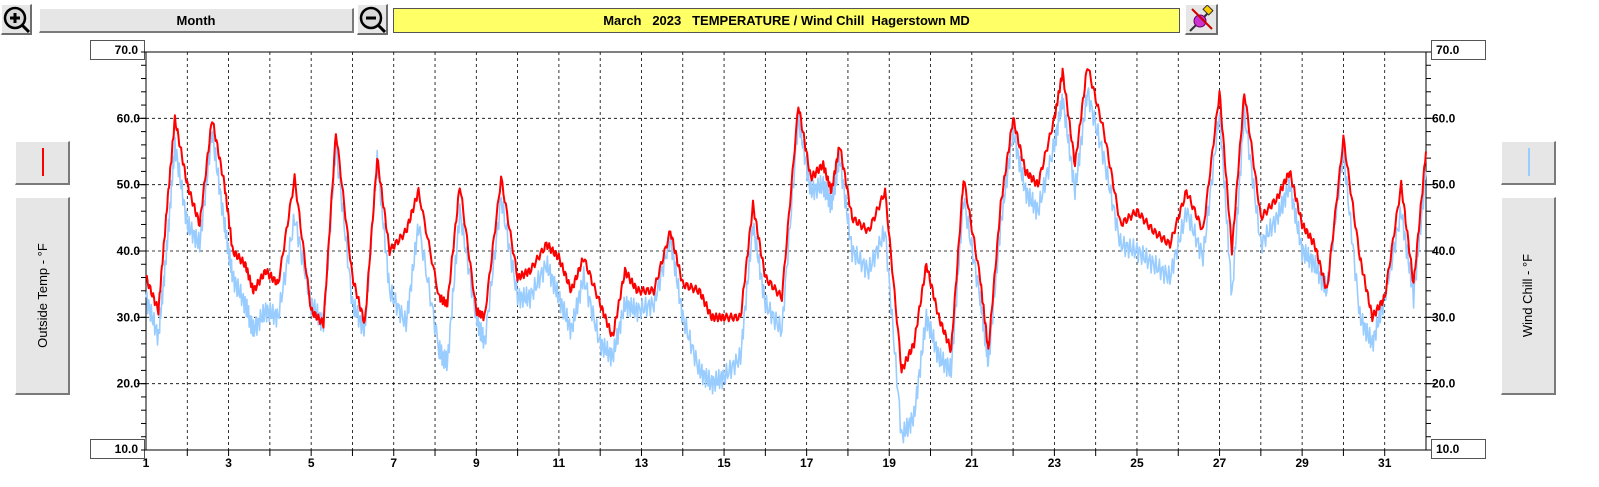  Describe the element at coordinates (1444, 185) in the screenshot. I see `y-tick-label-right: 50.0` at that location.